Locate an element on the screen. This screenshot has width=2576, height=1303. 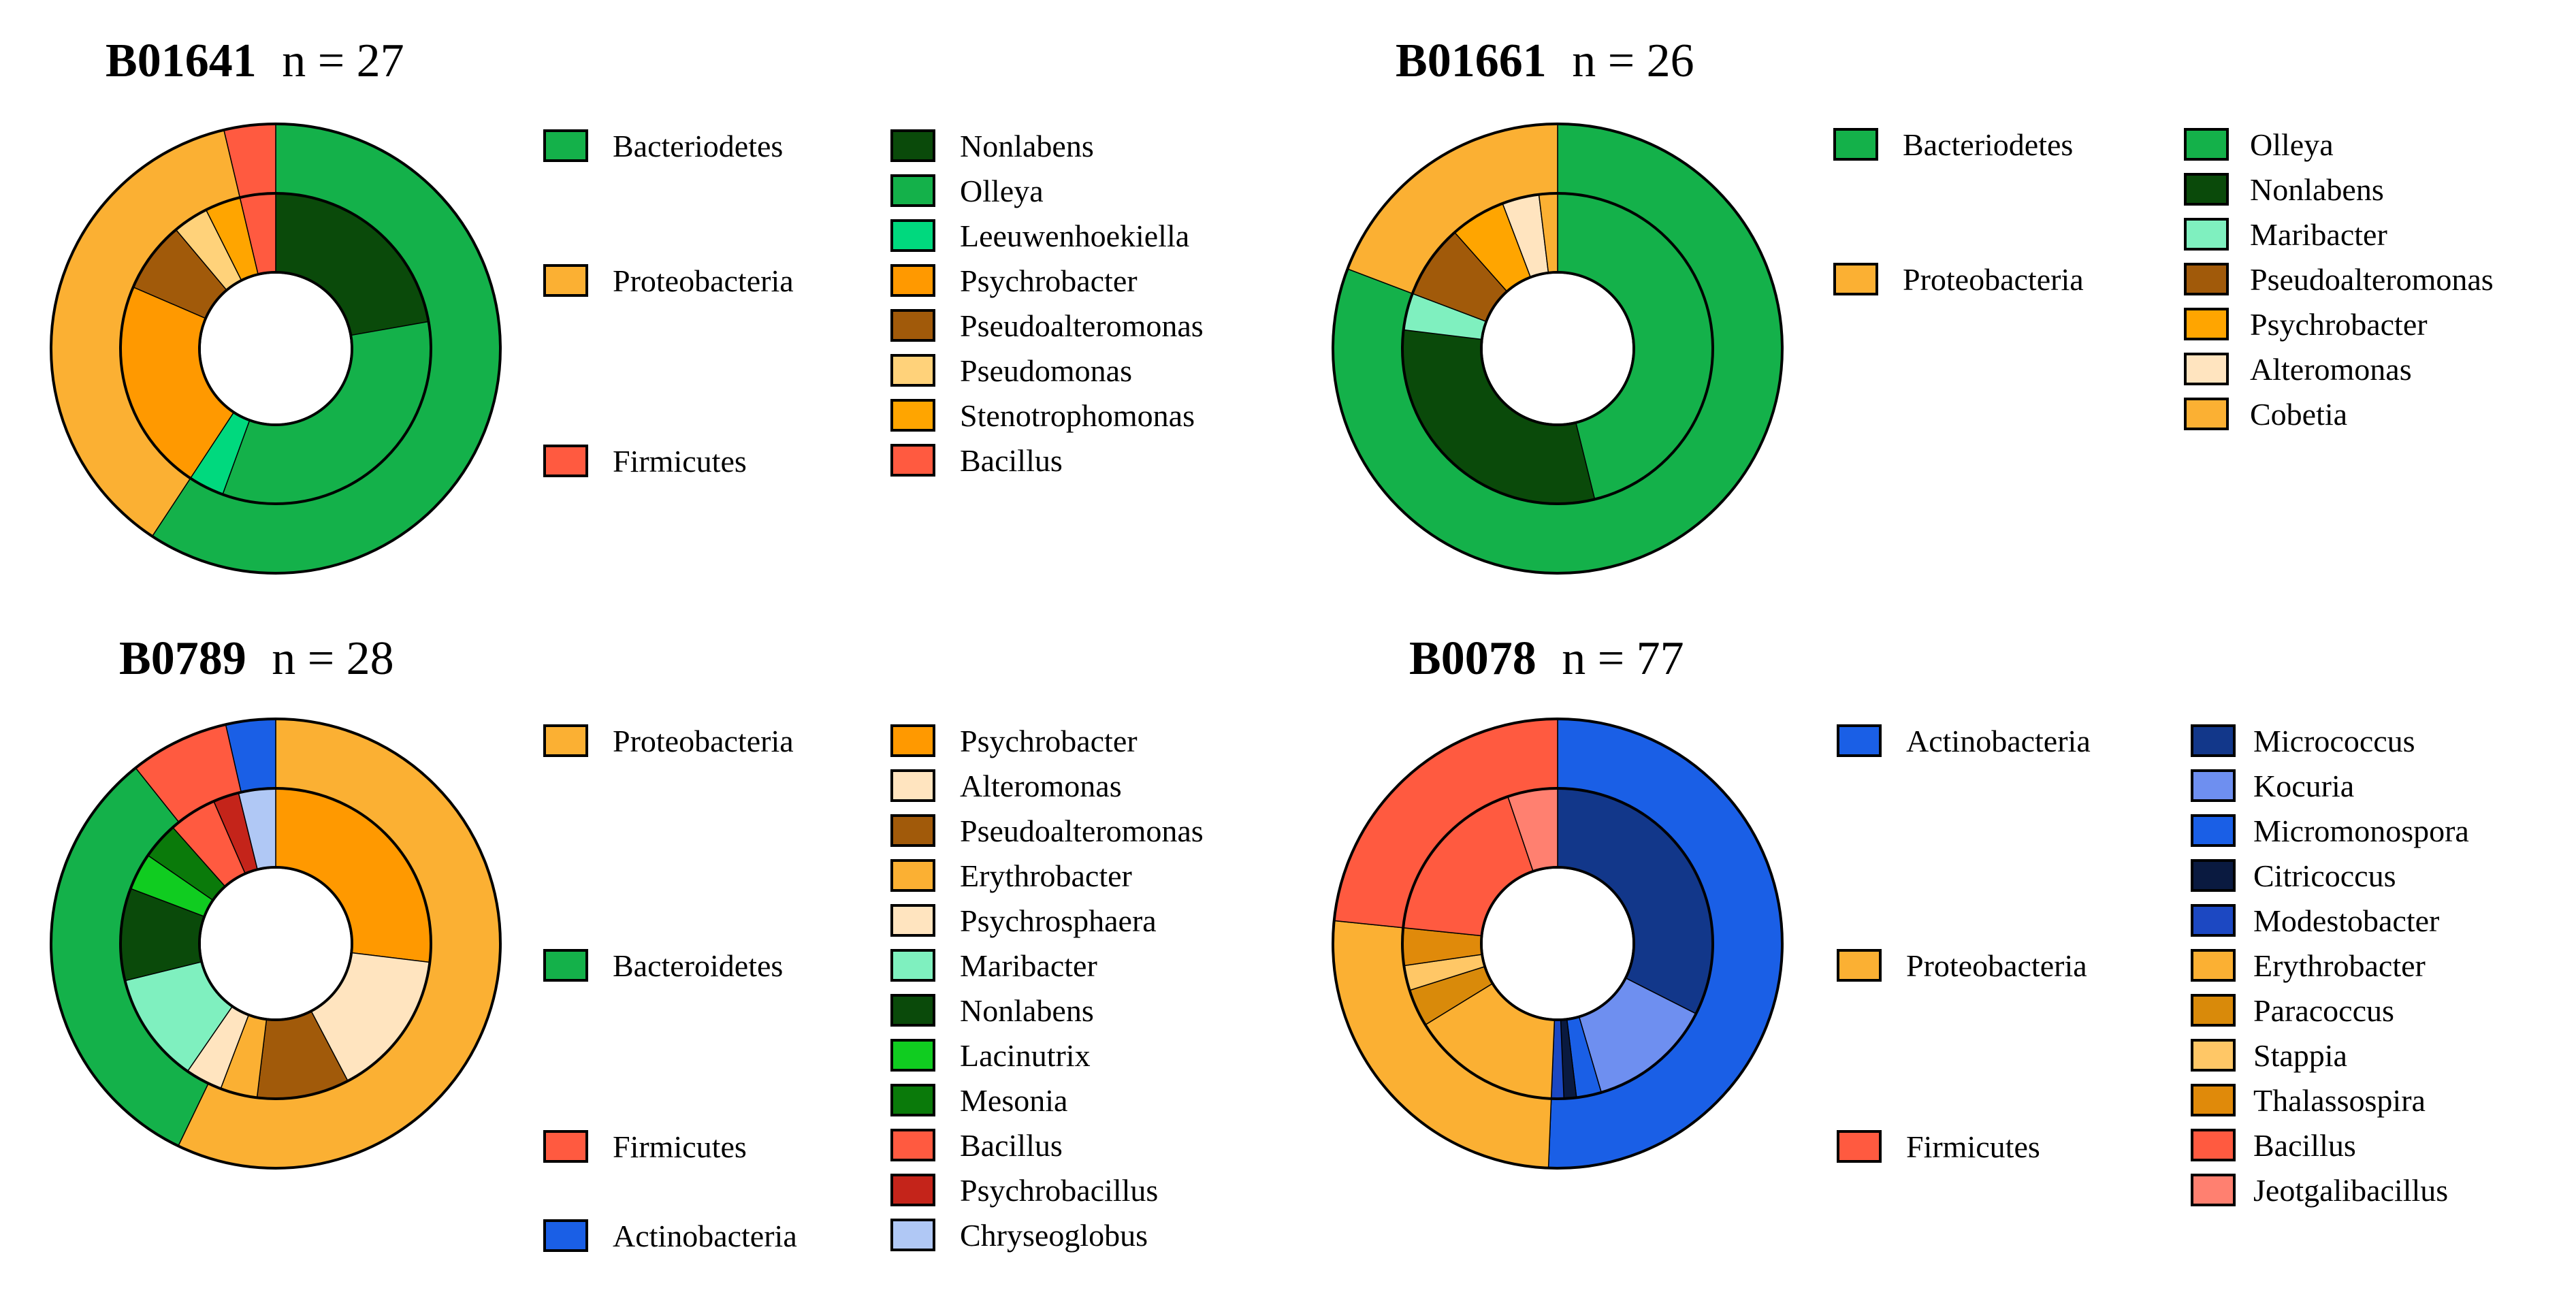
legend-item: Psychrosphaera is located at coordinates (1024, 920).